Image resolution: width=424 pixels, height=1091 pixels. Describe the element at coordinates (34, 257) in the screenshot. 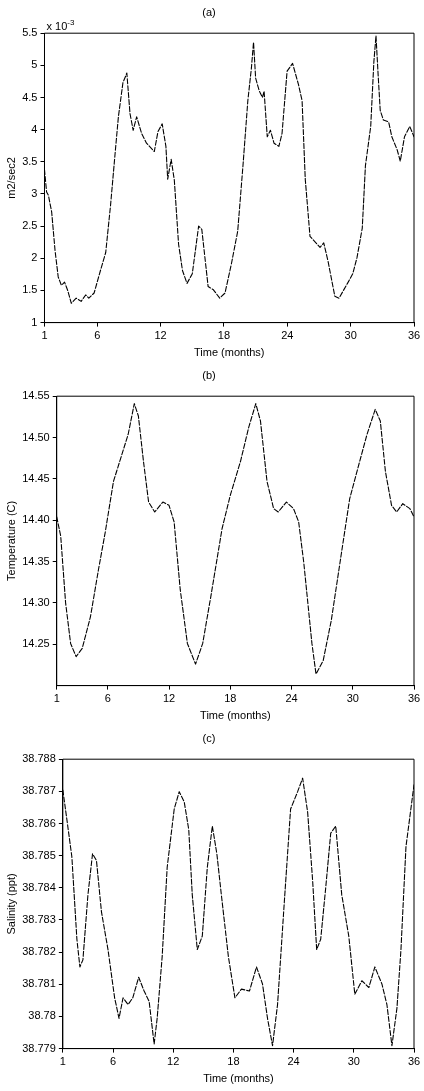

I see `y-tick-label: 2` at that location.